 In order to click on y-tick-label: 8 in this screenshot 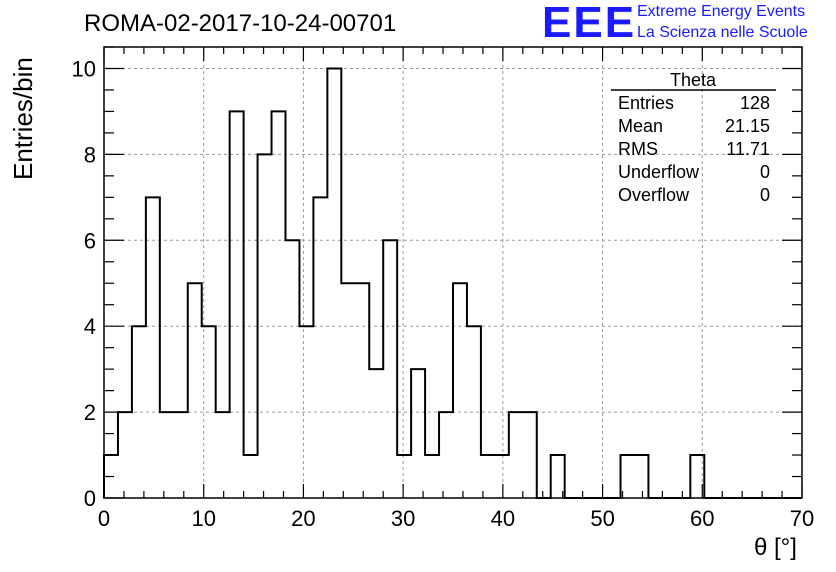, I will do `click(90, 154)`.